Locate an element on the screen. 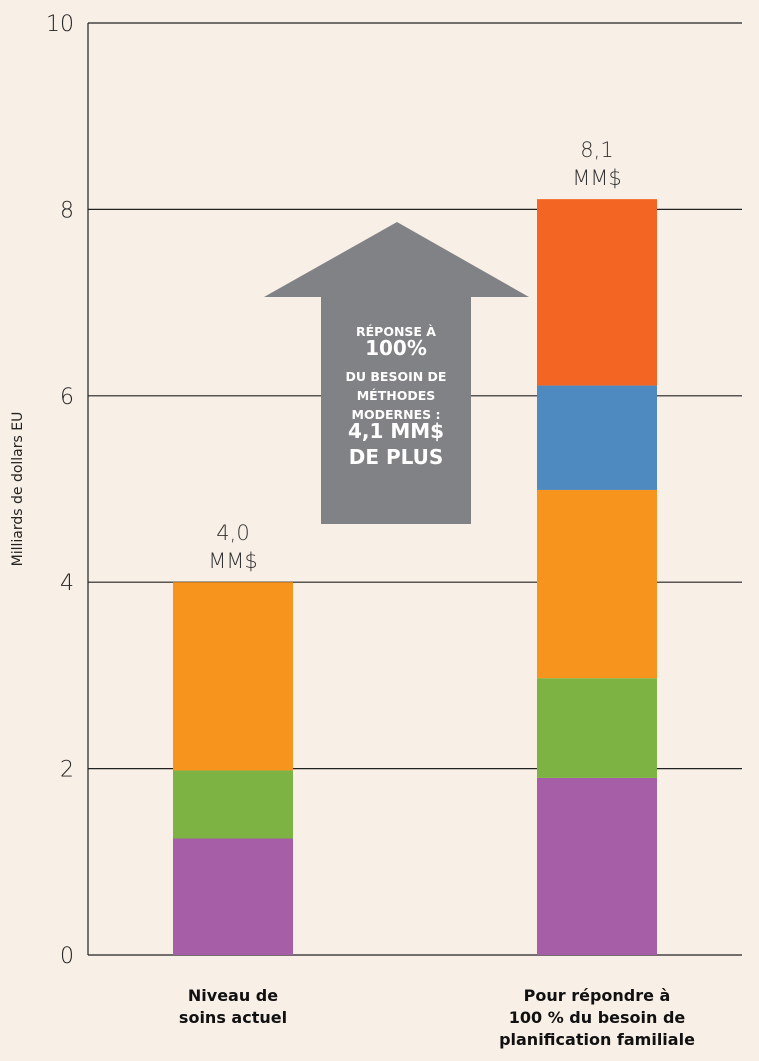  x-category-label: 100 % du besoin de is located at coordinates (597, 1017).